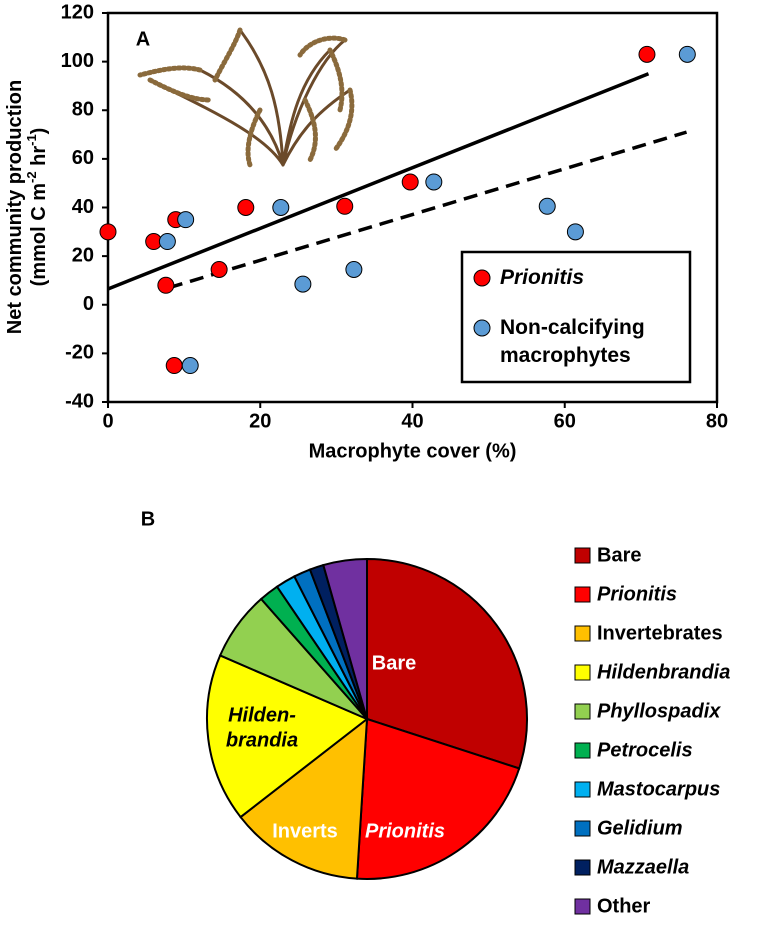 The image size is (779, 925). What do you see at coordinates (88, 304) in the screenshot?
I see `y-tick-label: 0` at bounding box center [88, 304].